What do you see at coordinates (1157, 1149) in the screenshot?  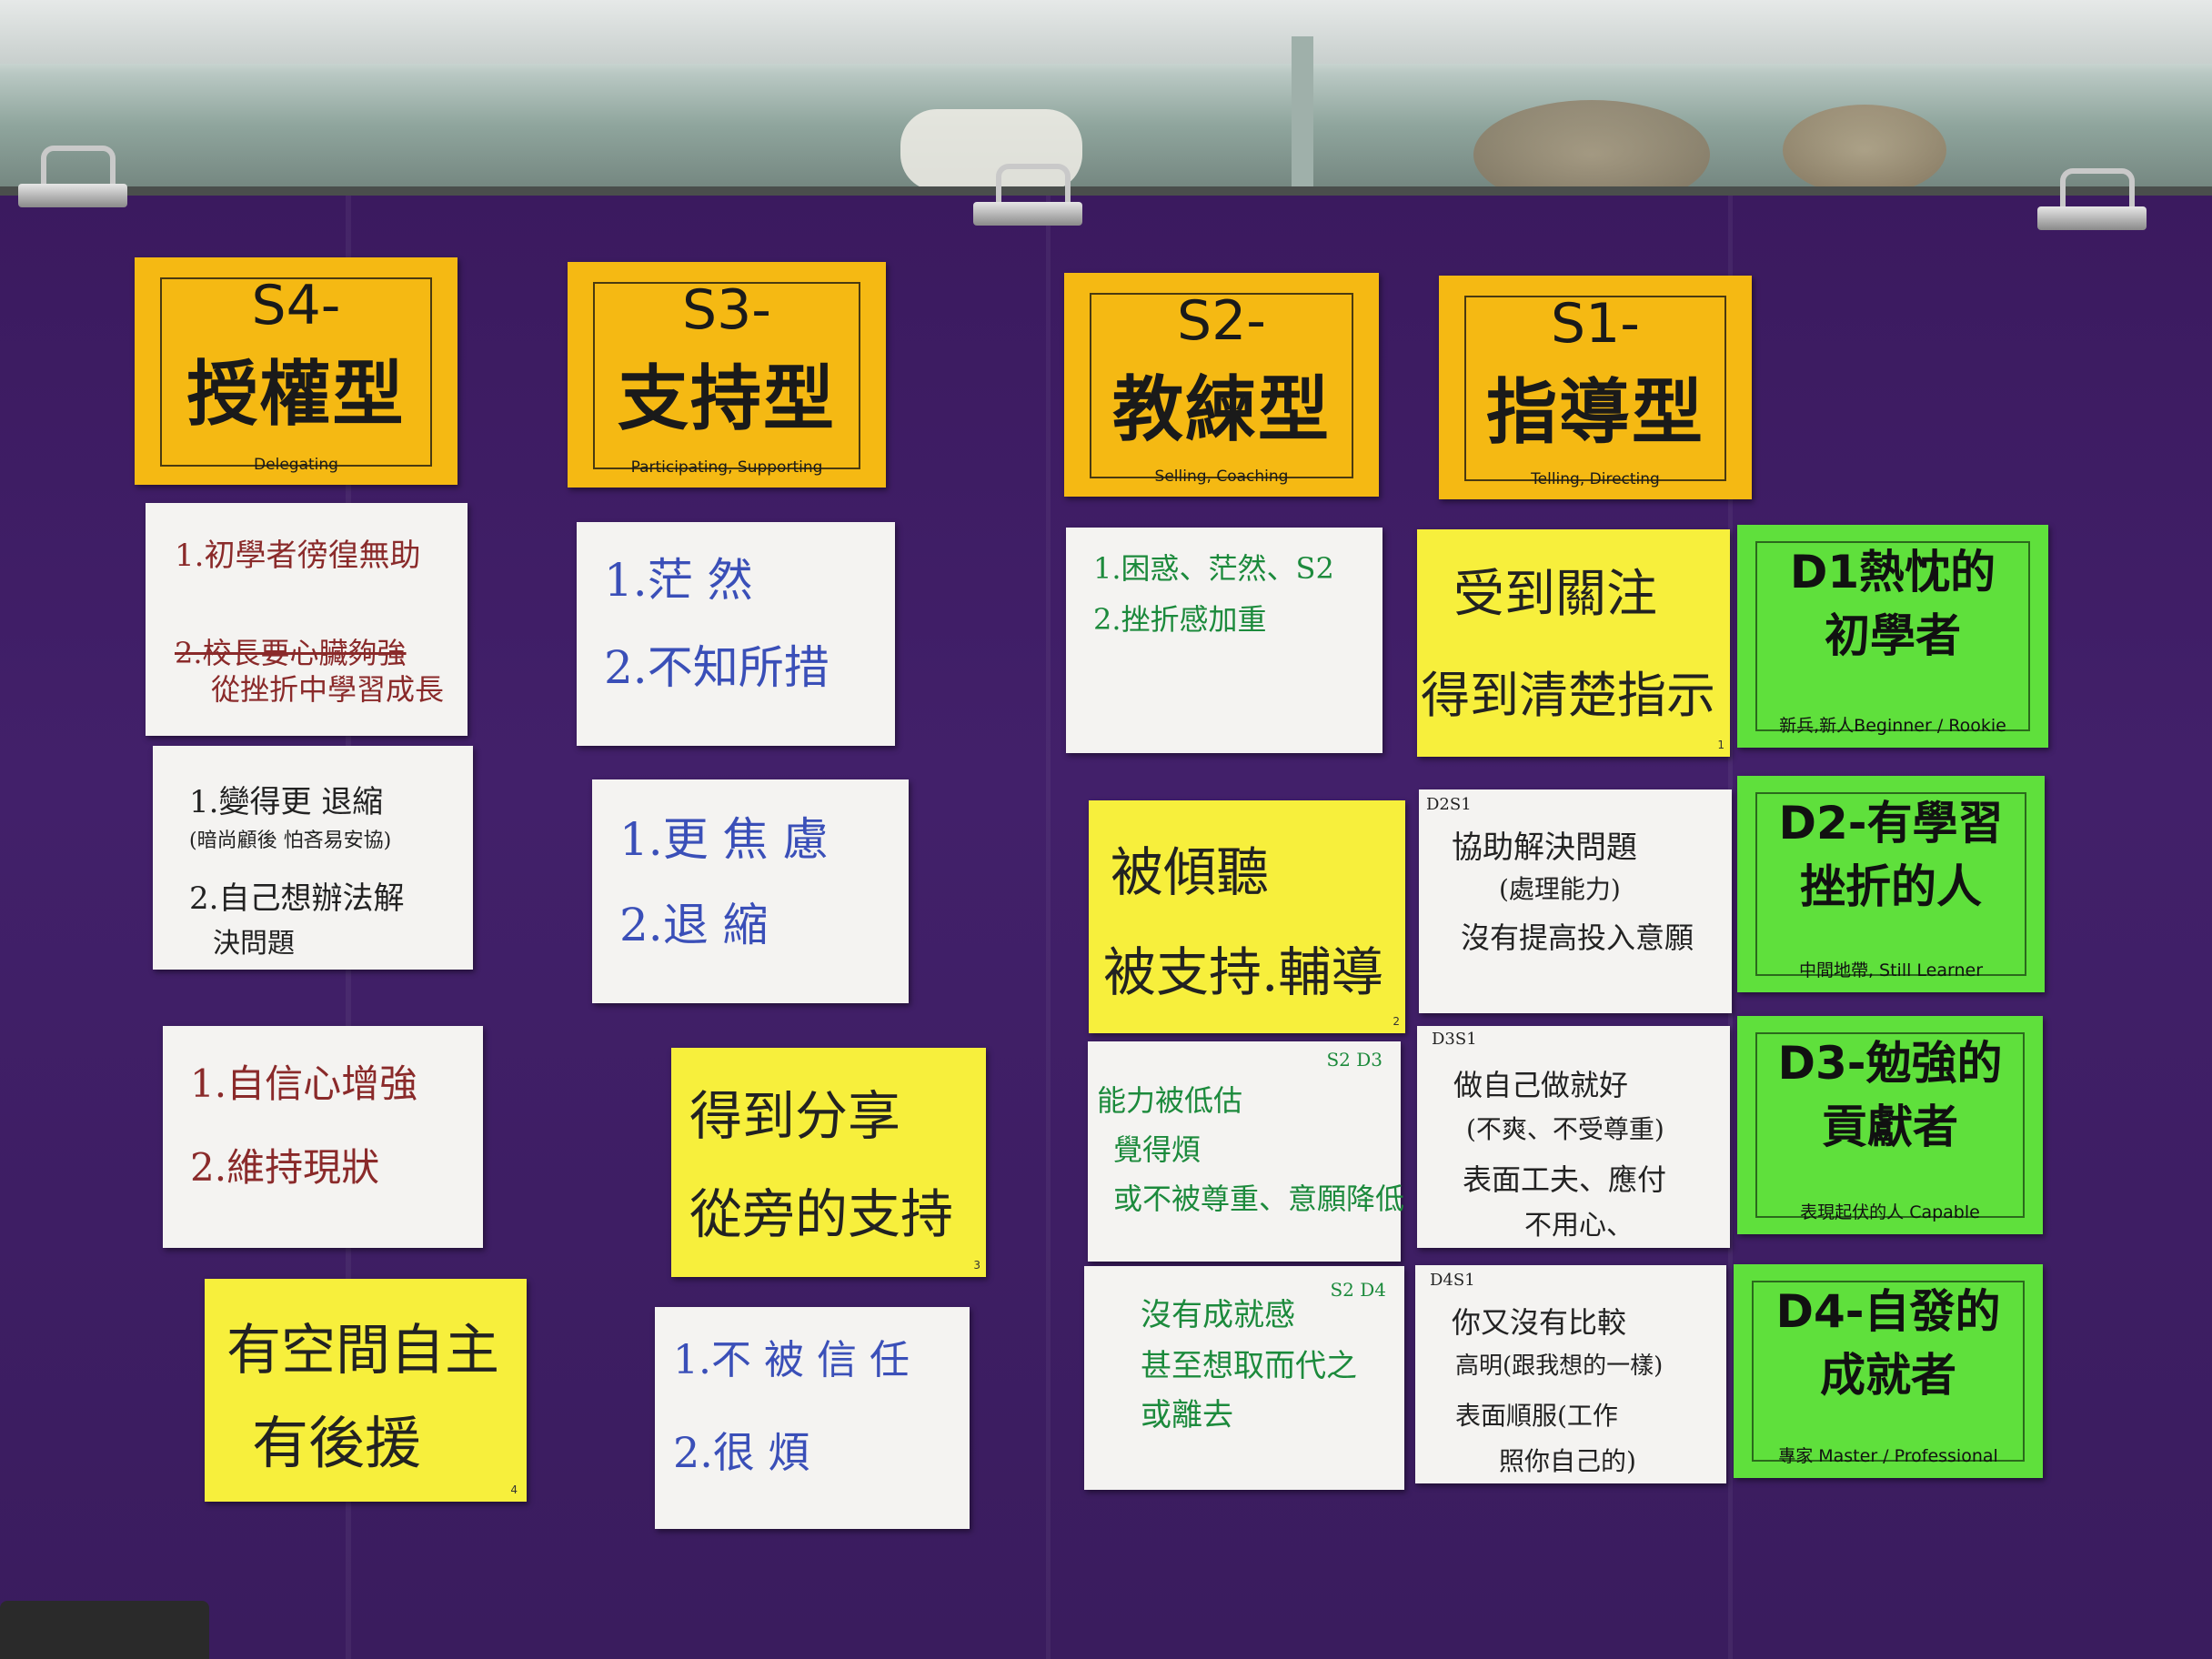 I see `note-line: 覺得煩` at bounding box center [1157, 1149].